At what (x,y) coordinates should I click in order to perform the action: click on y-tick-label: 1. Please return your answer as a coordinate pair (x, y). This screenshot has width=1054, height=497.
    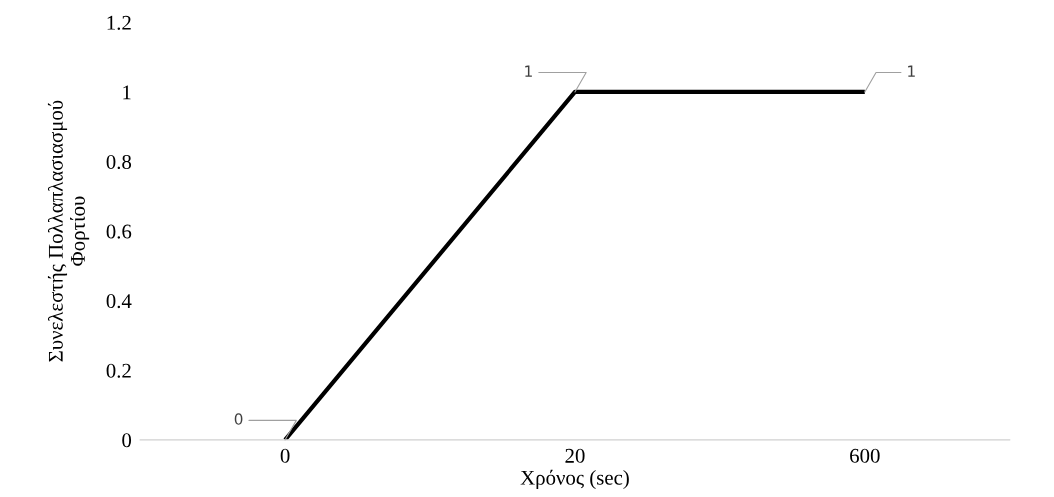
    Looking at the image, I should click on (127, 92).